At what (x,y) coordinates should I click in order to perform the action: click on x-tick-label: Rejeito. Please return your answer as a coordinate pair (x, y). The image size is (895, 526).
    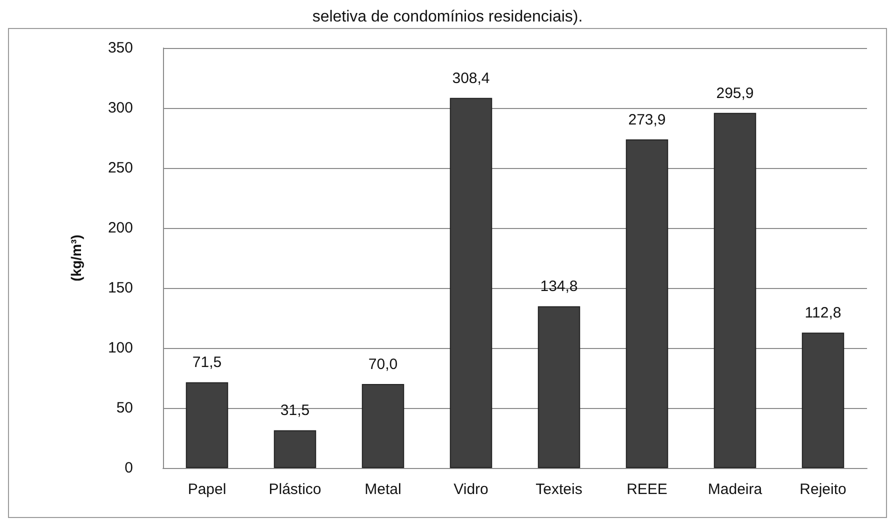
    Looking at the image, I should click on (823, 489).